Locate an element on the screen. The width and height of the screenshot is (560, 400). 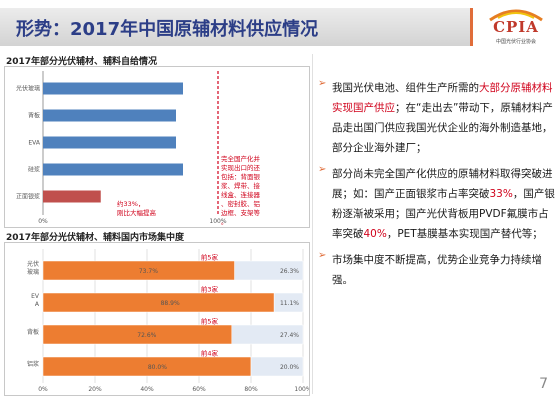
chart1-title: 2017年部分光伏辅材、辅料自给情况 is located at coordinates (82, 62).